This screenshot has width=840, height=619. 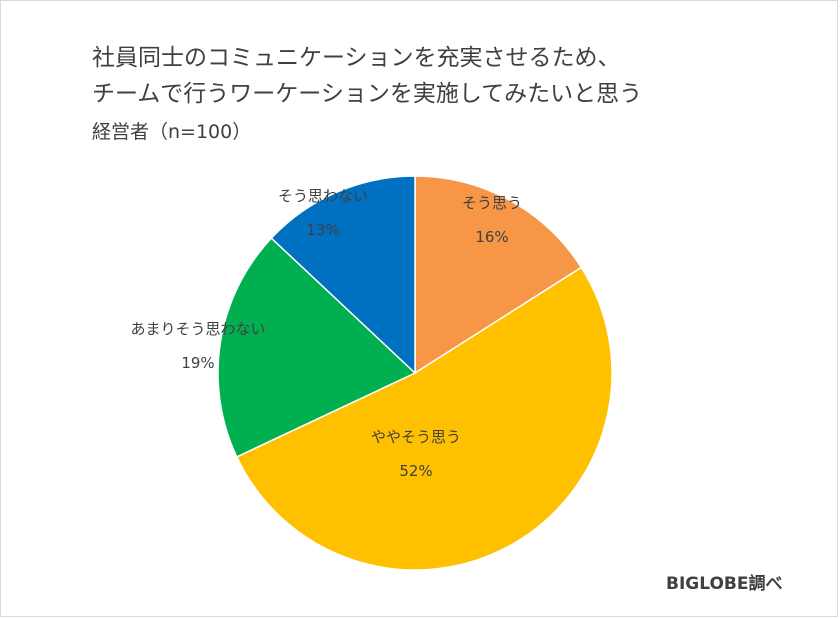 I want to click on source-credit: BIGLOBE調べ, so click(x=724, y=584).